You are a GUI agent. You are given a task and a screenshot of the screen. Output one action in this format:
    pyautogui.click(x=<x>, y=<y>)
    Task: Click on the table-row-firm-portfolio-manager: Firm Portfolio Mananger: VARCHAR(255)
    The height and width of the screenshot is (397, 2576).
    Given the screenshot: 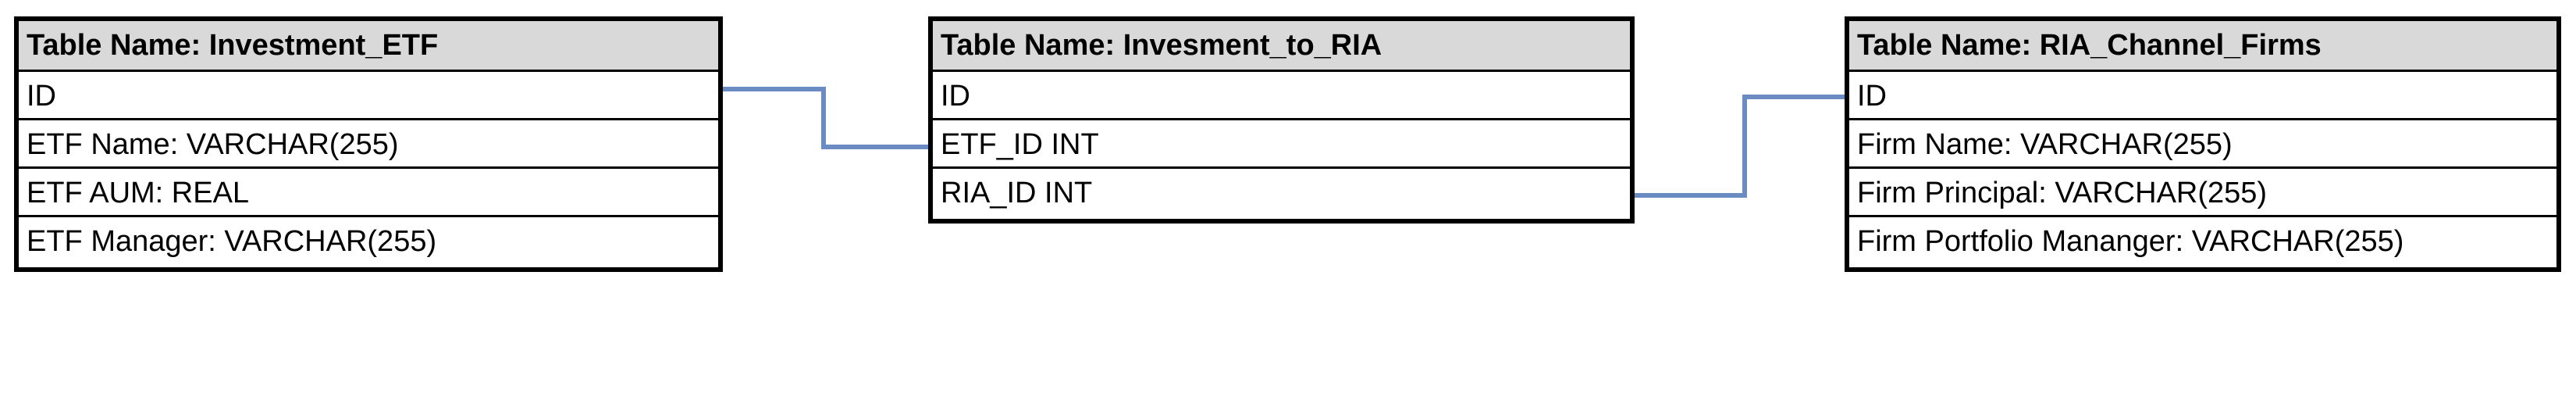 What is the action you would take?
    pyautogui.click(x=2202, y=239)
    